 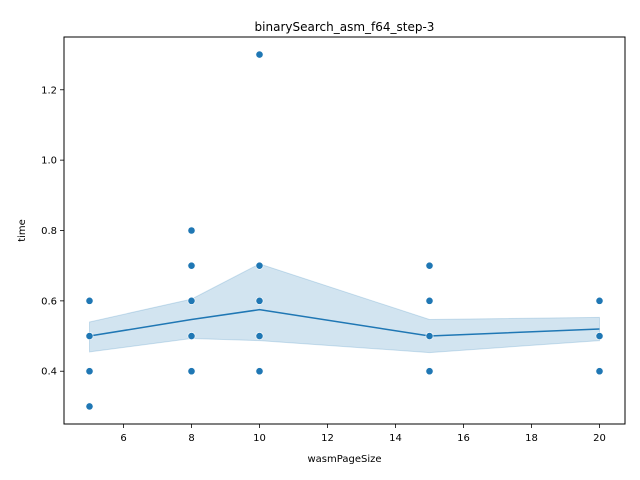 I want to click on y-axis: 0.4 0.6 0.8 1.0 1.2, so click(x=52, y=231).